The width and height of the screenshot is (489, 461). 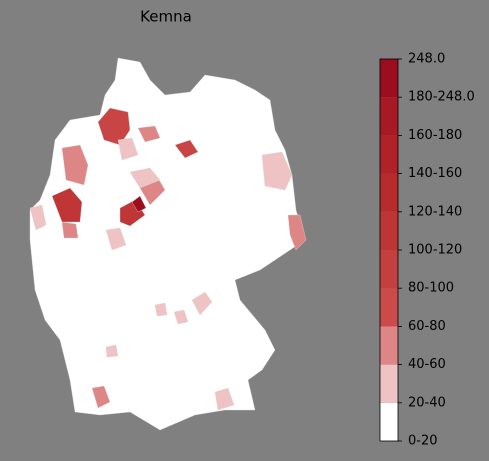 What do you see at coordinates (441, 97) in the screenshot?
I see `colorbar-label: 180-248.0` at bounding box center [441, 97].